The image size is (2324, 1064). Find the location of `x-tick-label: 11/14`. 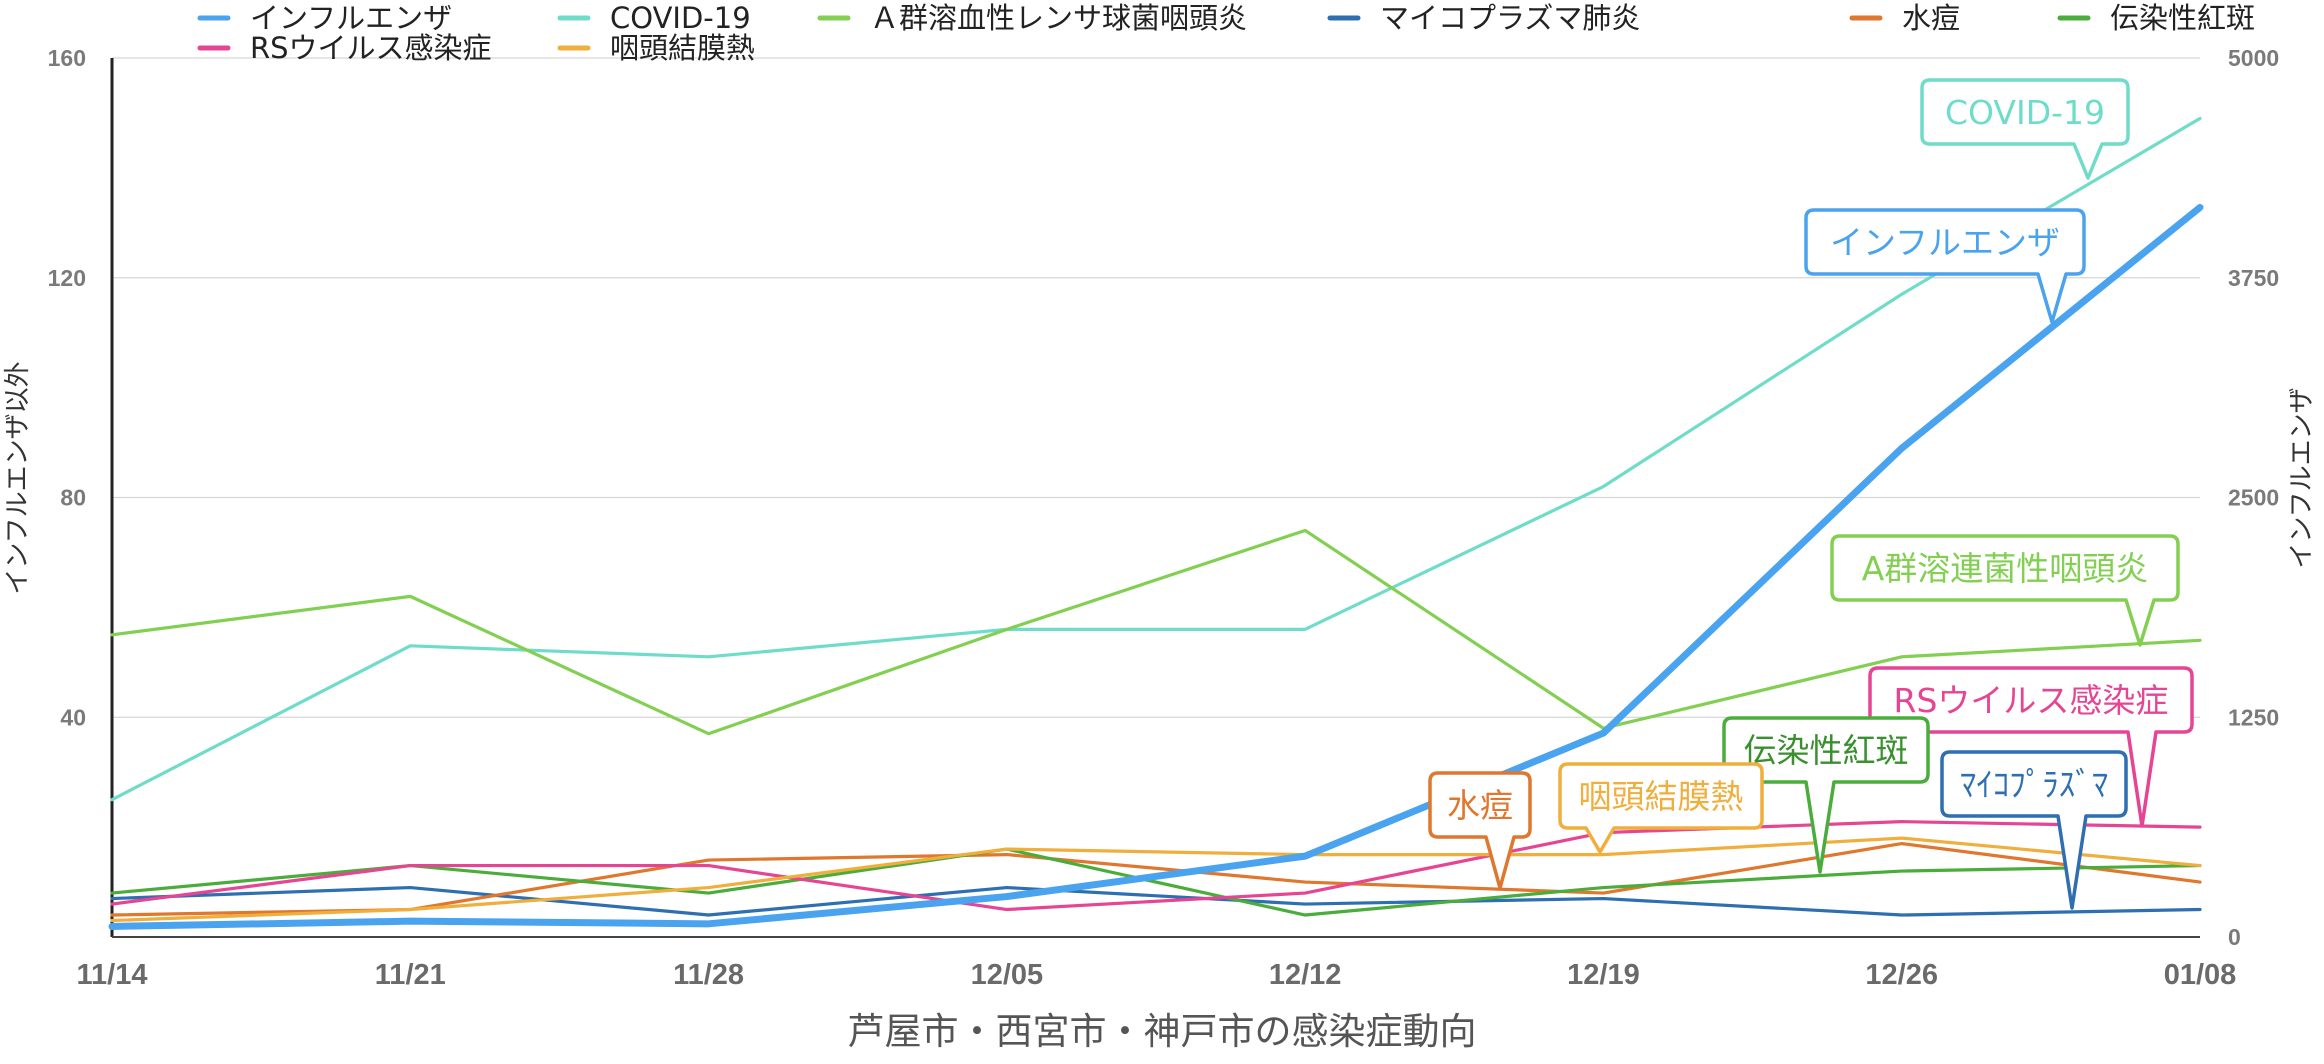

x-tick-label: 11/14 is located at coordinates (112, 975).